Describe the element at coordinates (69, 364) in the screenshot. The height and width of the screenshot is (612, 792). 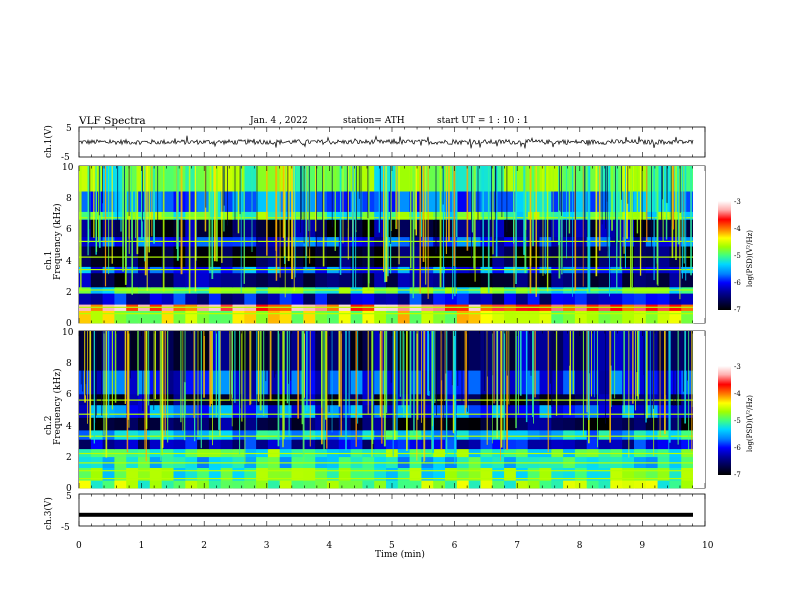
I see `ch2-ytick-8: 8` at that location.